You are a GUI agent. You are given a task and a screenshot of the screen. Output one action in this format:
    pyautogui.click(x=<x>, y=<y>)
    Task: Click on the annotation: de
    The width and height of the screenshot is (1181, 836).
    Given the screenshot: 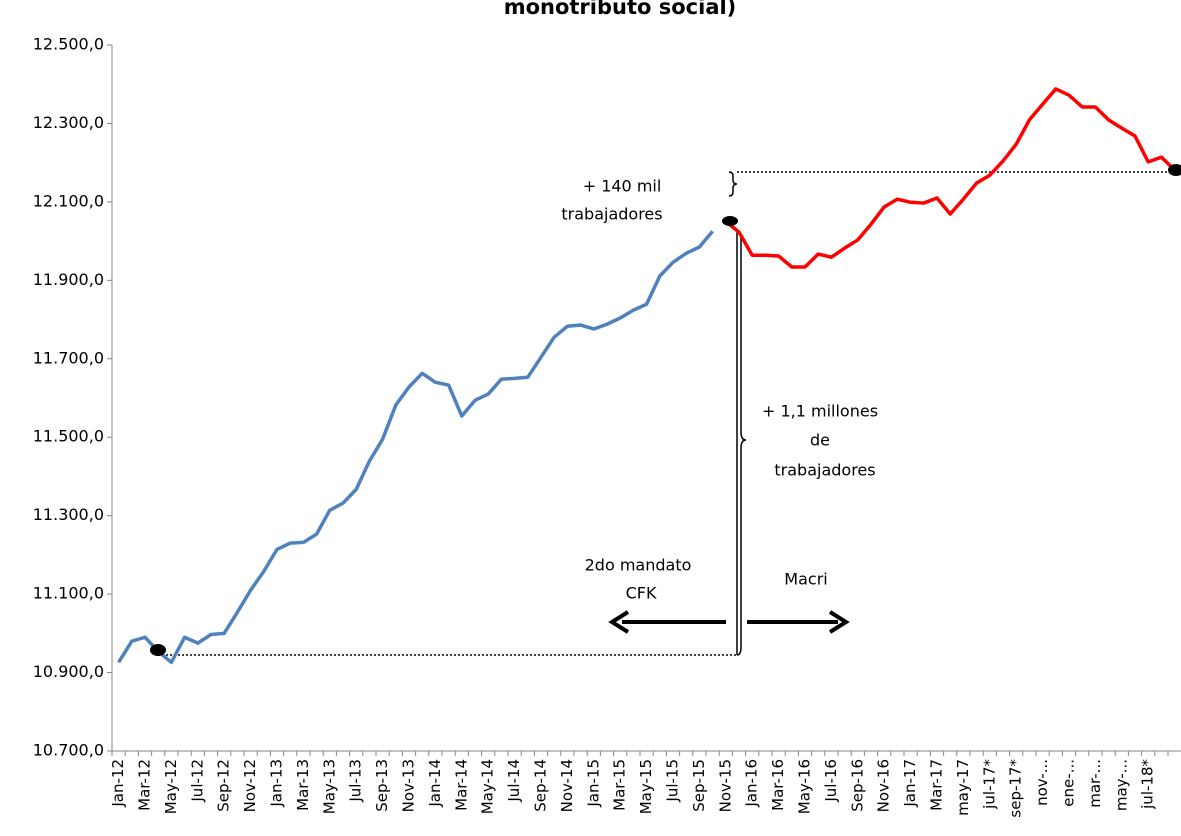 What is the action you would take?
    pyautogui.click(x=820, y=440)
    